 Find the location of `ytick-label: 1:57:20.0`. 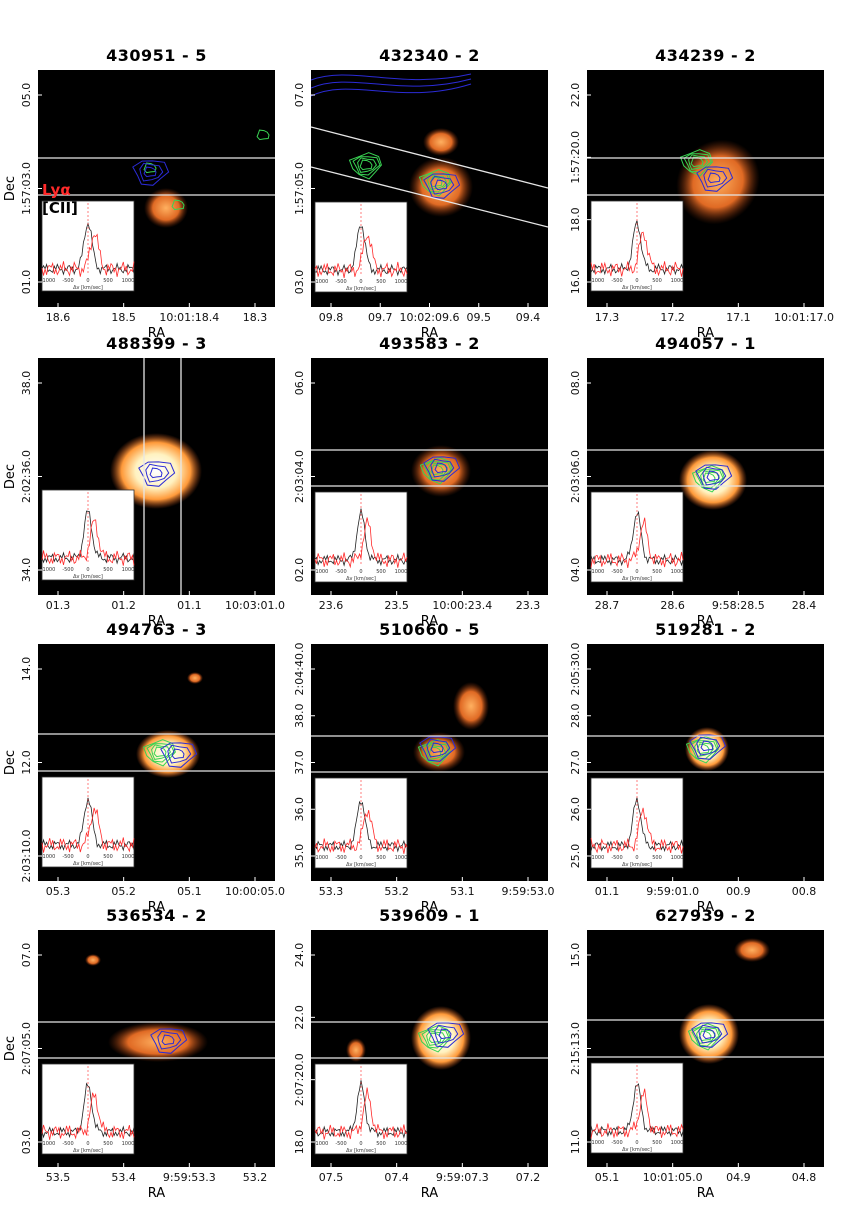

ytick-label: 1:57:20.0 is located at coordinates (575, 157).